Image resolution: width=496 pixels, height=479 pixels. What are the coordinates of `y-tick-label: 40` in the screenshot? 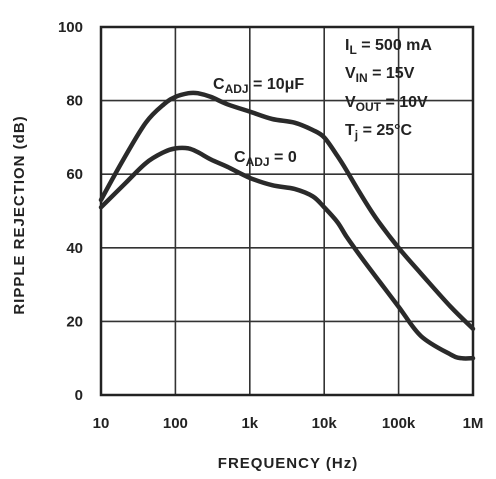 It's located at (74, 248).